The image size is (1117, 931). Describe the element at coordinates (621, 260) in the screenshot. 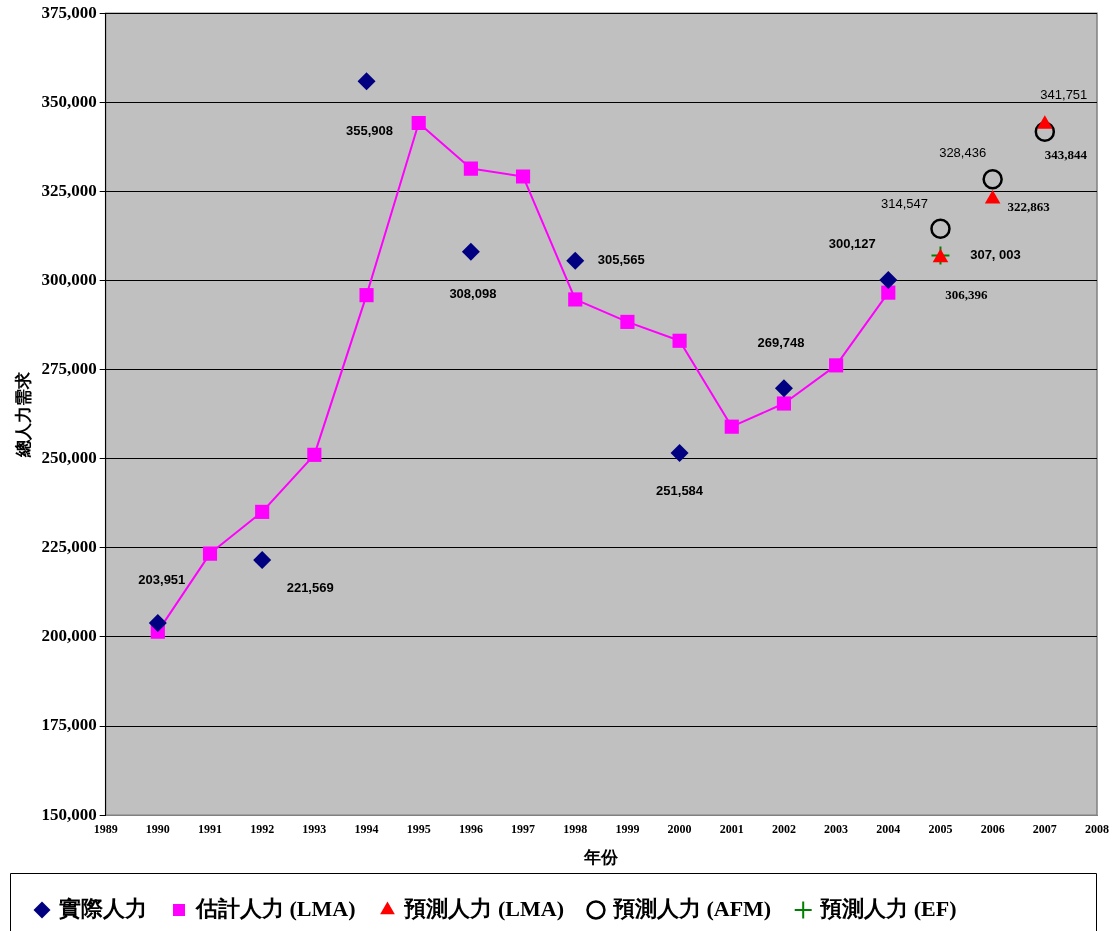

I see `data-label: 305,565` at that location.